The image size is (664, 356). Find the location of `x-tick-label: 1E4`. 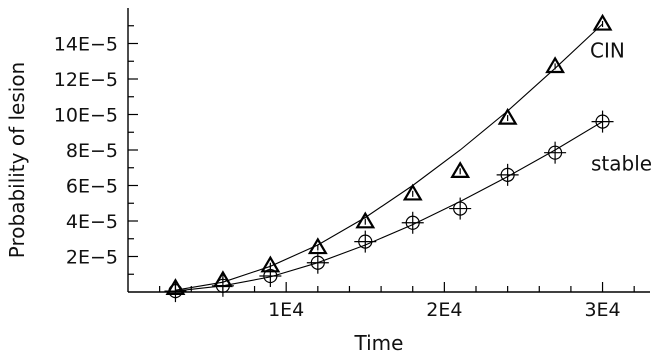

x-tick-label: 1E4 is located at coordinates (286, 310).